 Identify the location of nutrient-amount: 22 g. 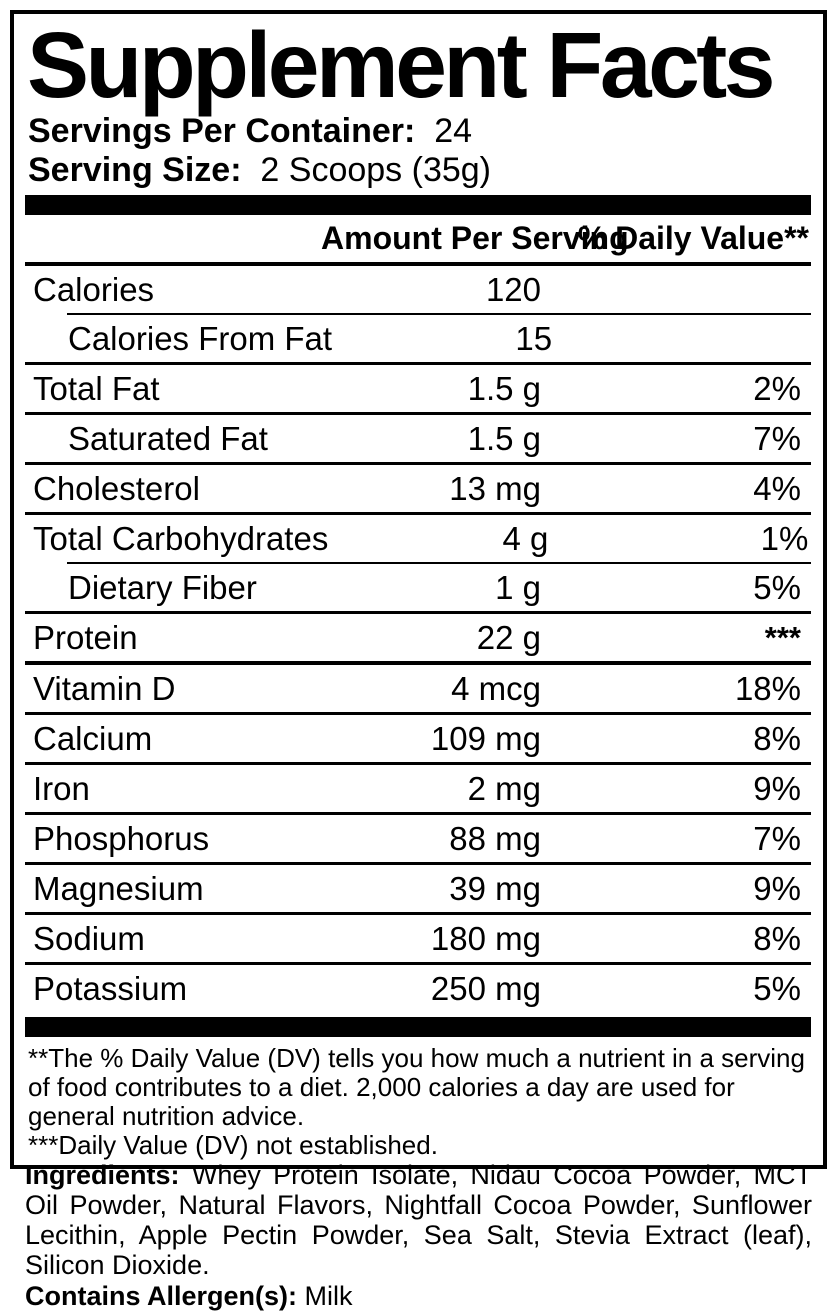
(508, 637).